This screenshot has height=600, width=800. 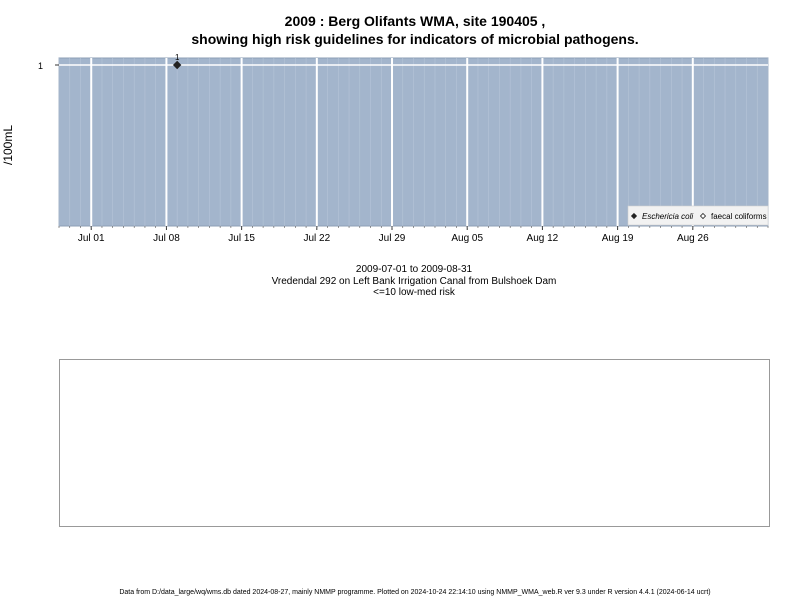 What do you see at coordinates (467, 238) in the screenshot?
I see `x-tick-label: Aug 05` at bounding box center [467, 238].